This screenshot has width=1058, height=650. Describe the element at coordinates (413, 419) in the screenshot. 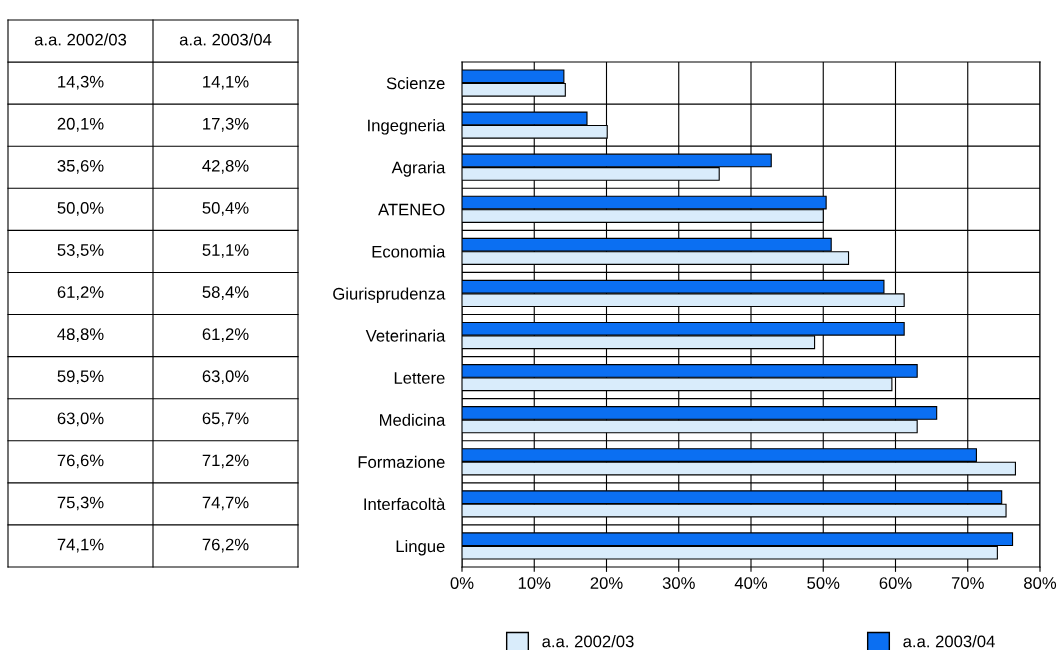

I see `y-tick-label: Medicina` at that location.